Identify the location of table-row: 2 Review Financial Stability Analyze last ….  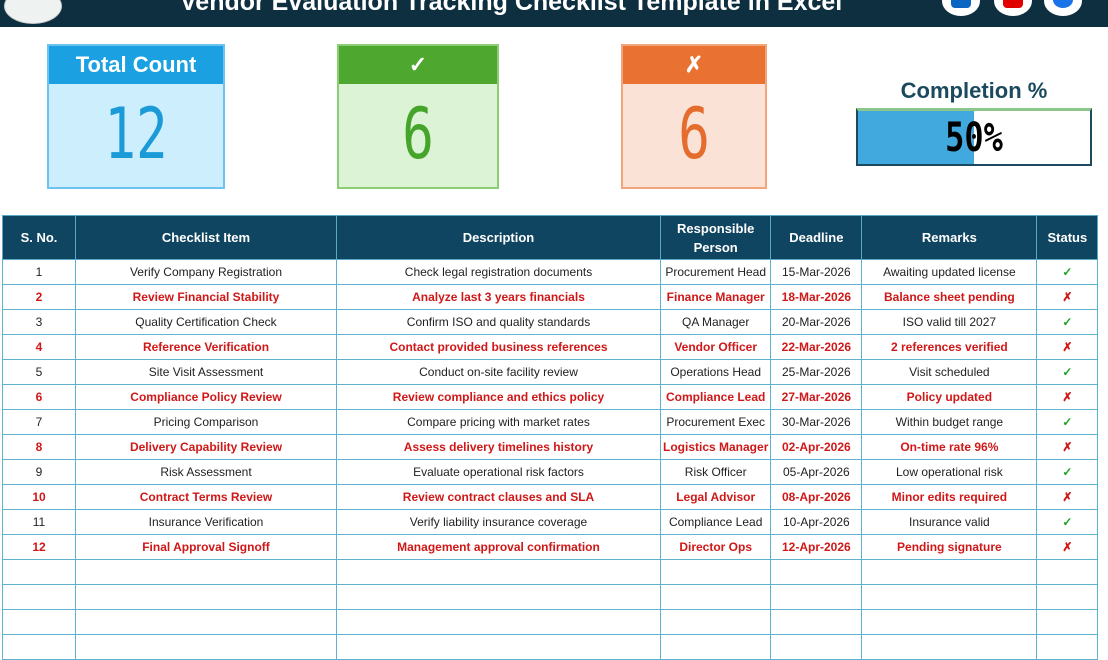
(550, 297).